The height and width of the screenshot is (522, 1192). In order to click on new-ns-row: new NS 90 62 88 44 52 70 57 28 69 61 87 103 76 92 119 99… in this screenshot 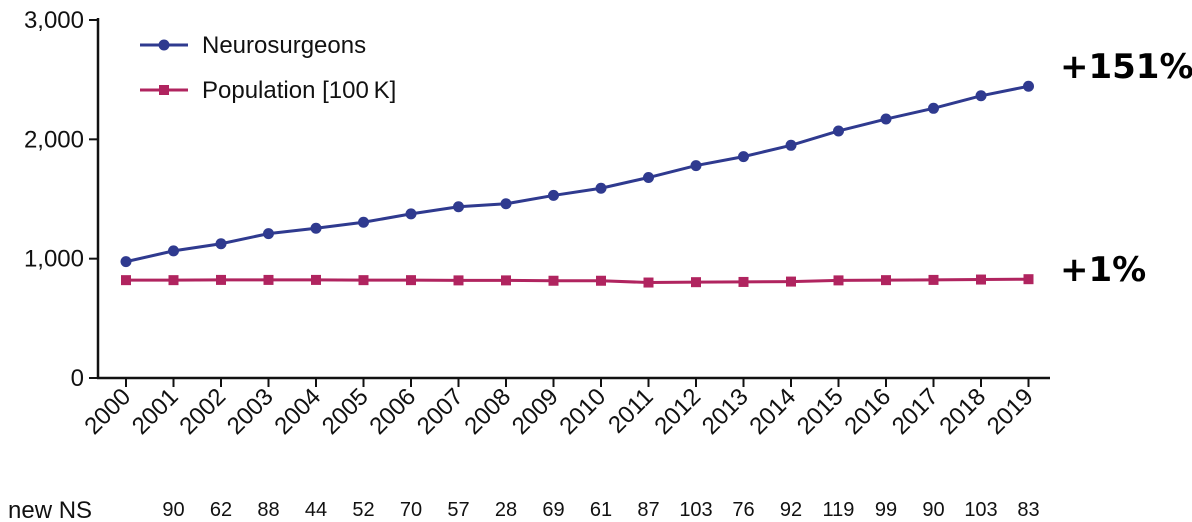, I will do `click(524, 509)`.